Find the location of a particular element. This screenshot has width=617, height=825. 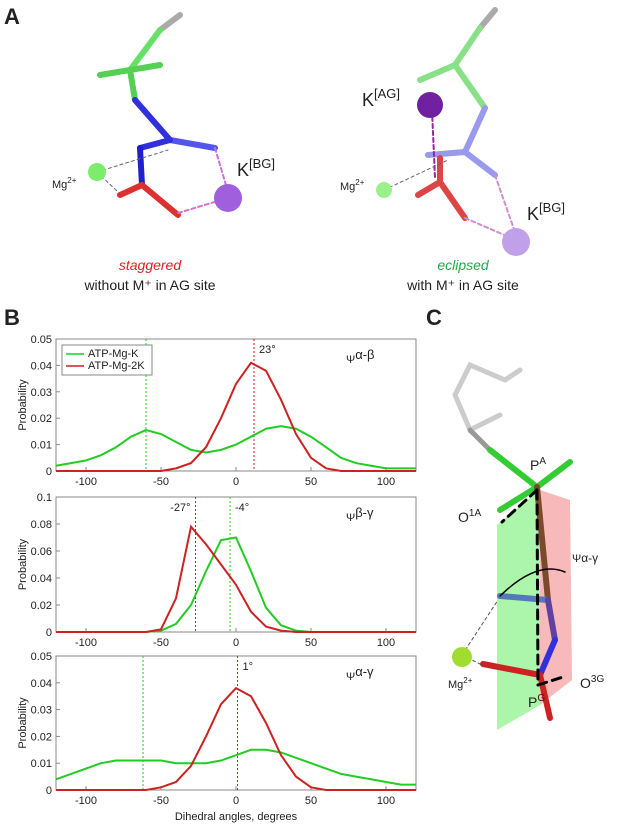

legend-box is located at coordinates (107, 360).